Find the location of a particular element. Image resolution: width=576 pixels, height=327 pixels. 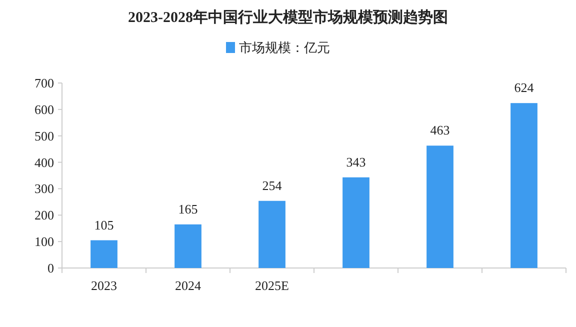

y-tick-label: 400 is located at coordinates (44, 162).